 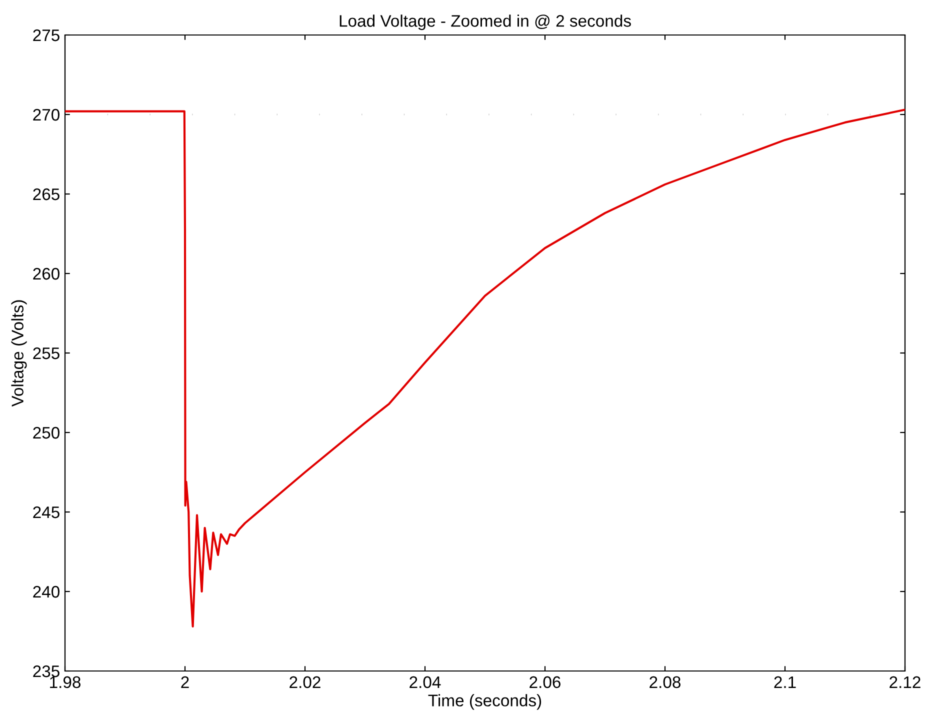 What do you see at coordinates (65, 682) in the screenshot?
I see `x-tick-label: 1.98` at bounding box center [65, 682].